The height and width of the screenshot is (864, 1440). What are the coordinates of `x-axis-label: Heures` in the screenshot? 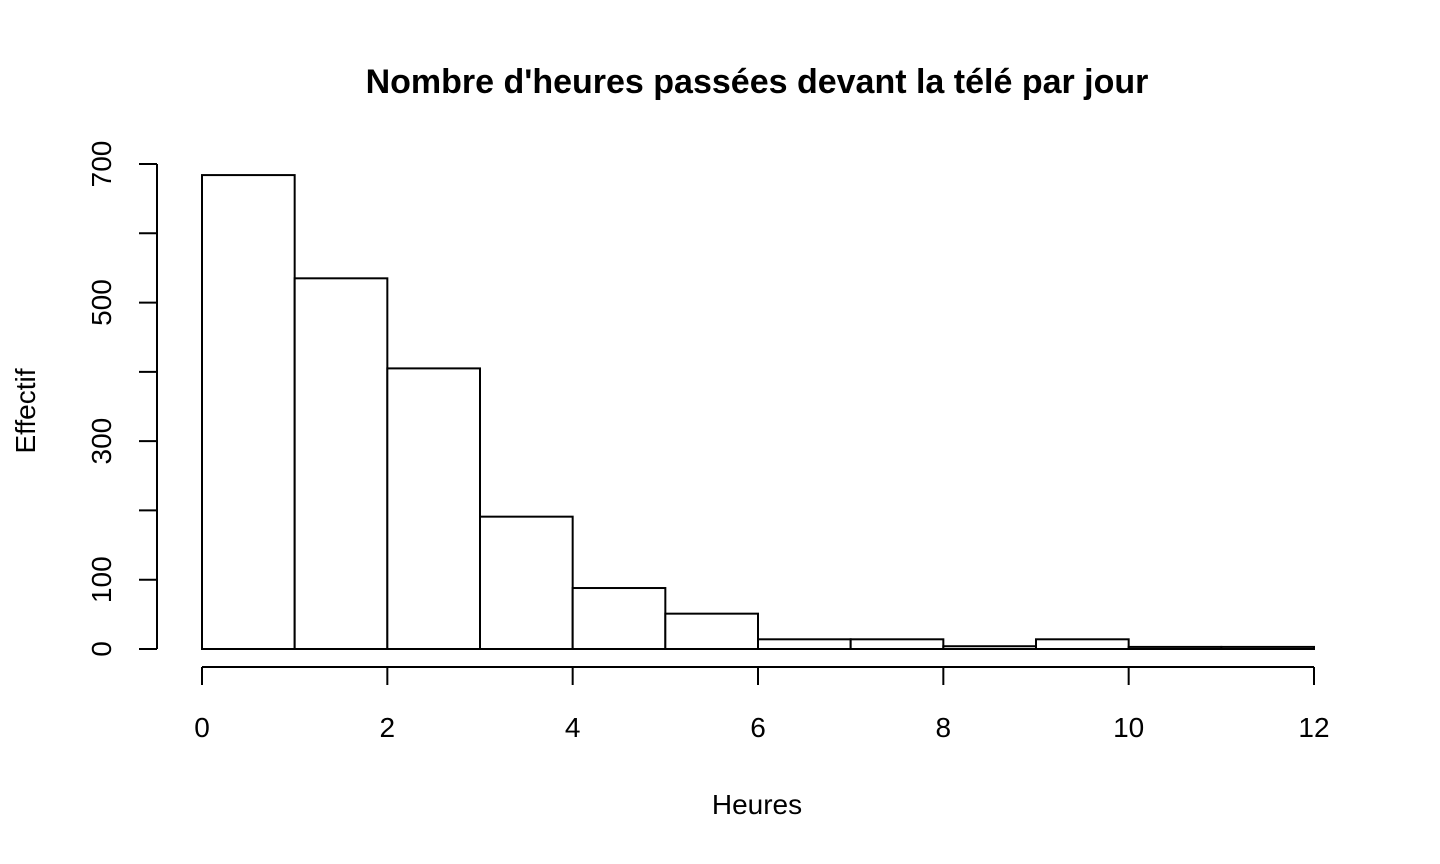 It's located at (757, 804).